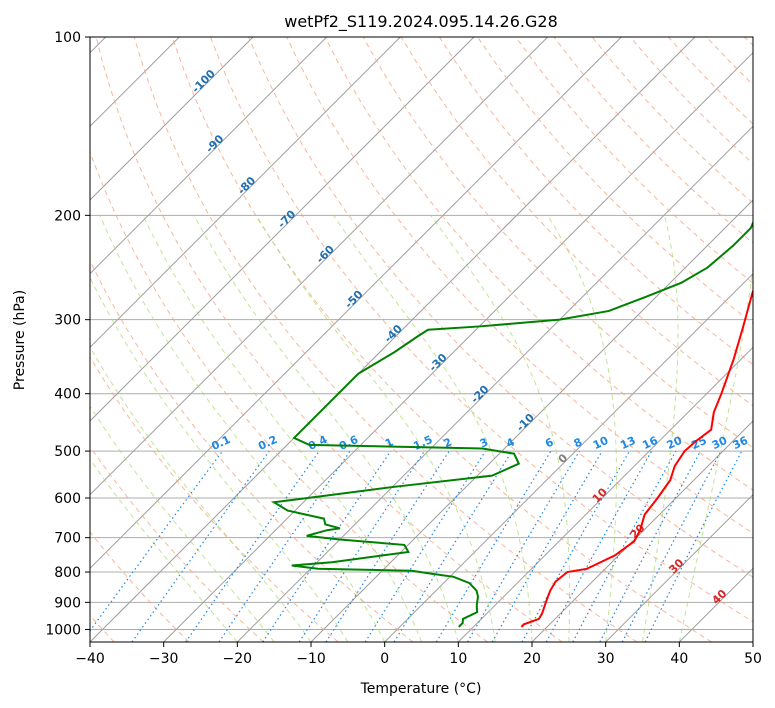  I want to click on isotherm-label: -70, so click(286, 218).